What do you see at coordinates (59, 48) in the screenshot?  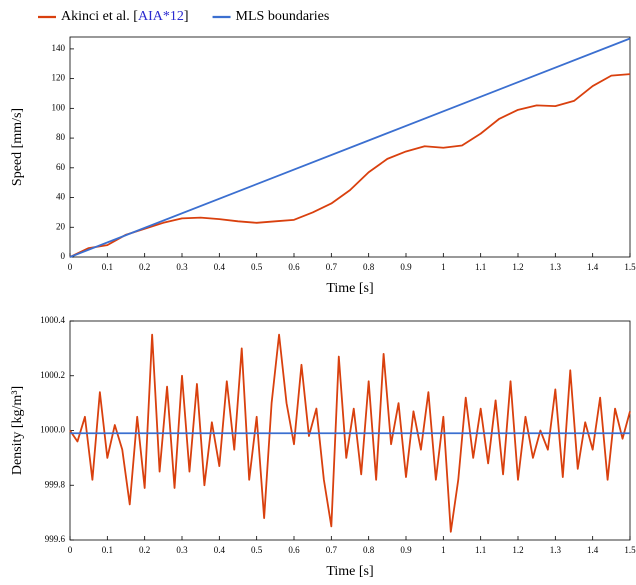 I see `y-tick-label: 140` at bounding box center [59, 48].